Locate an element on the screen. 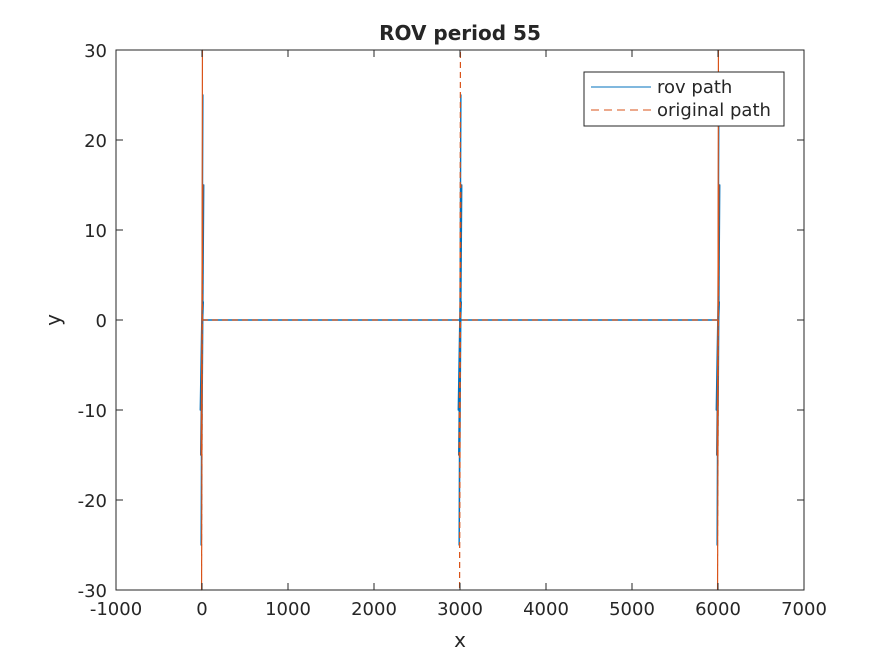  y-tick-label: 0 is located at coordinates (101, 321).